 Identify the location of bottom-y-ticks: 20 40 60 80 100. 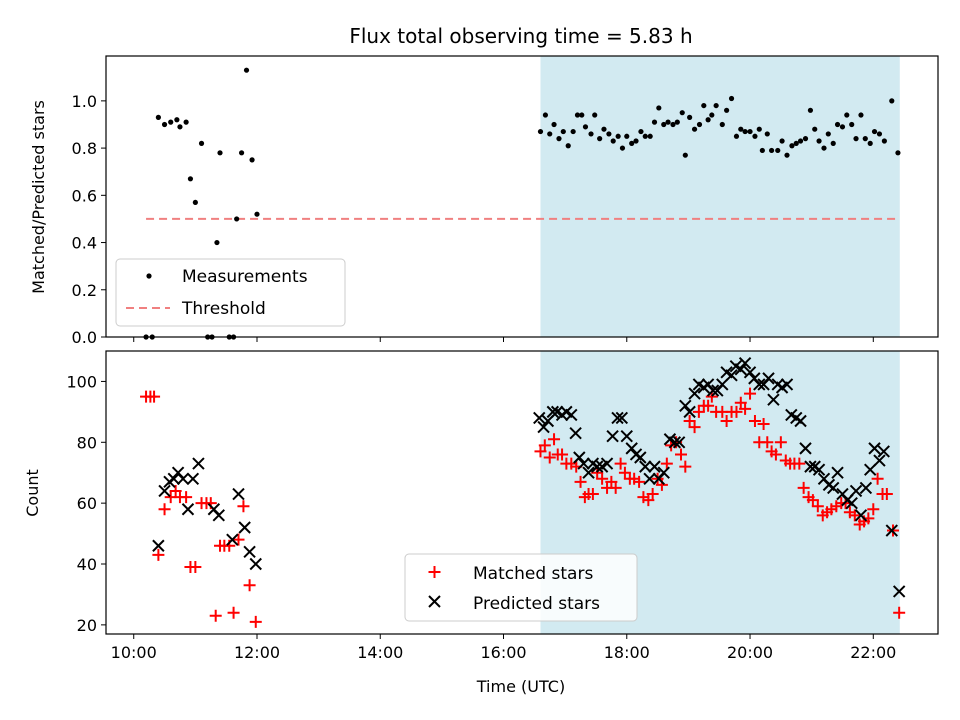
(86, 503).